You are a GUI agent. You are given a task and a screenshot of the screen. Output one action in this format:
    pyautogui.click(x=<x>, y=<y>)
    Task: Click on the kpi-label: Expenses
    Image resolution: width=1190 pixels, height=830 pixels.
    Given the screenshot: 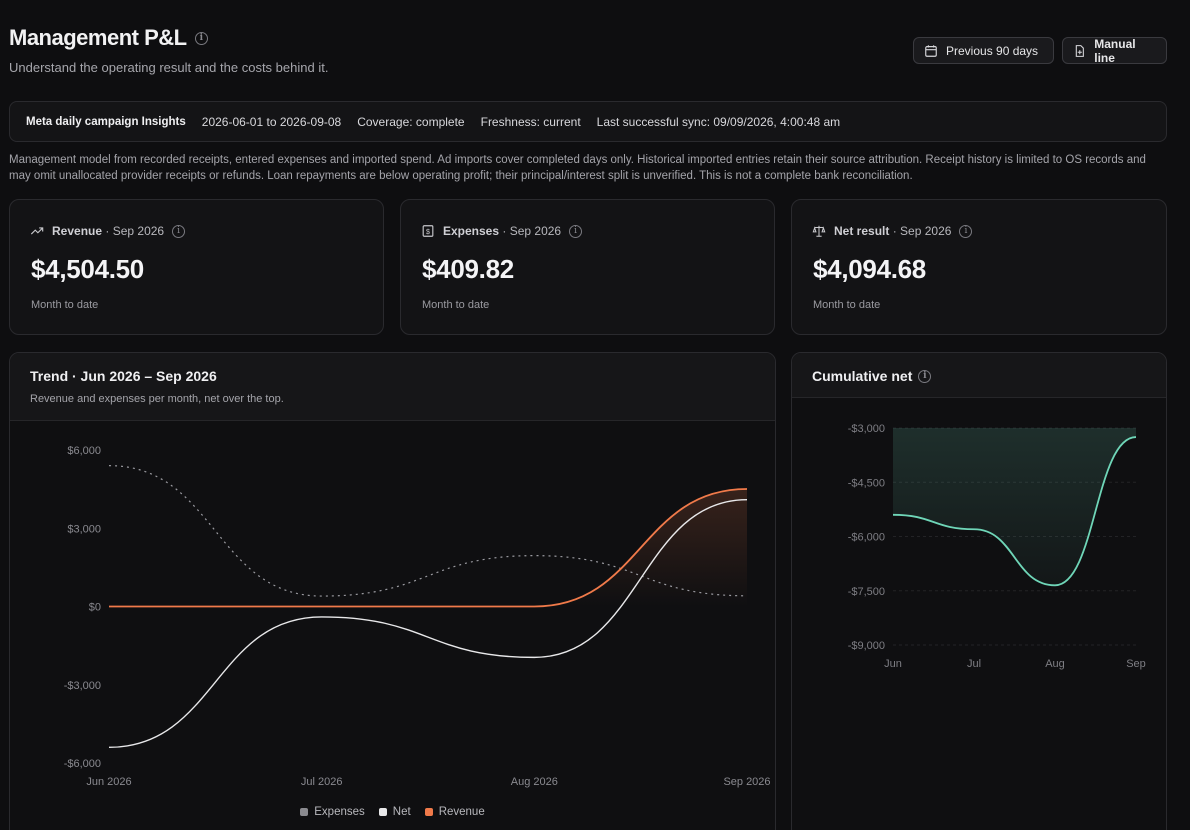 What is the action you would take?
    pyautogui.click(x=471, y=231)
    